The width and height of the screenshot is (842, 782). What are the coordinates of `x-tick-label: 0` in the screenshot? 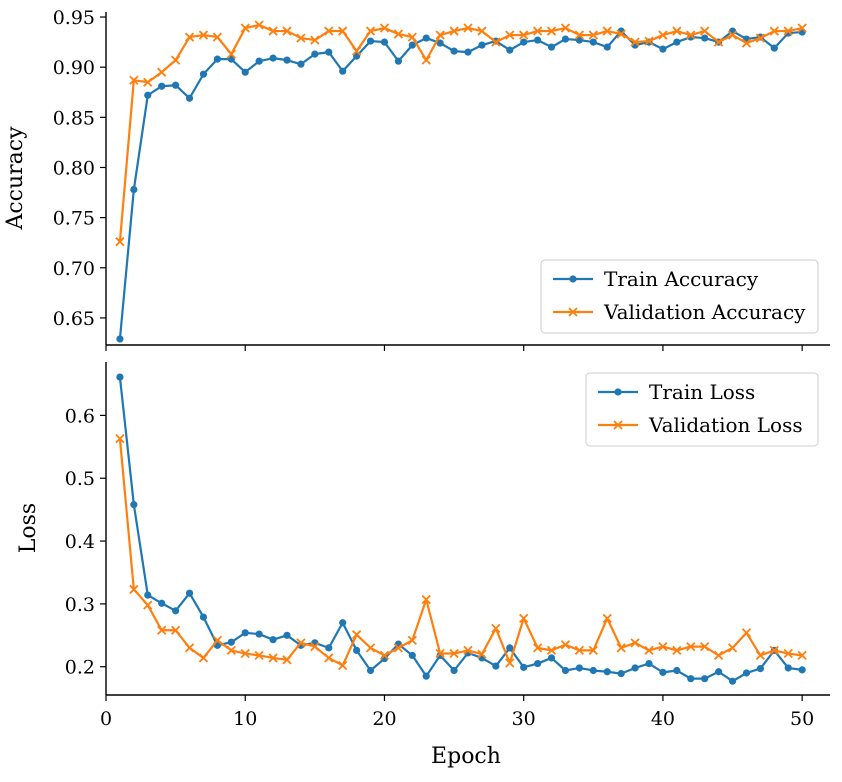 It's located at (106, 719).